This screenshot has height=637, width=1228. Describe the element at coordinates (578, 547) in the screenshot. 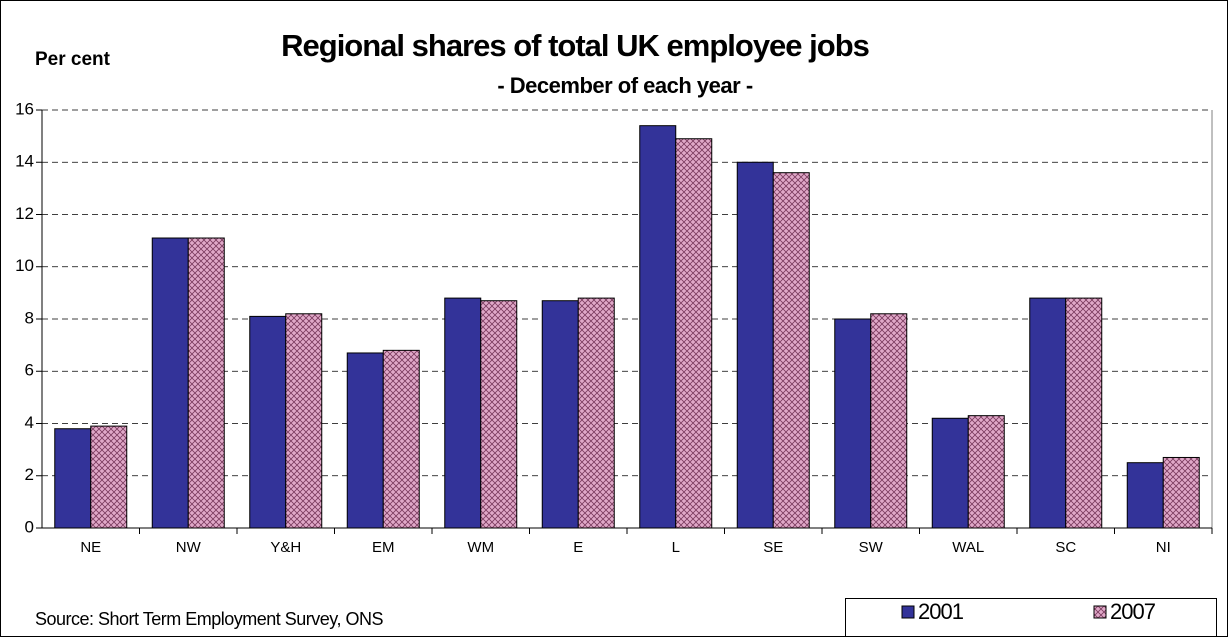

I see `x-tick-label: E` at that location.